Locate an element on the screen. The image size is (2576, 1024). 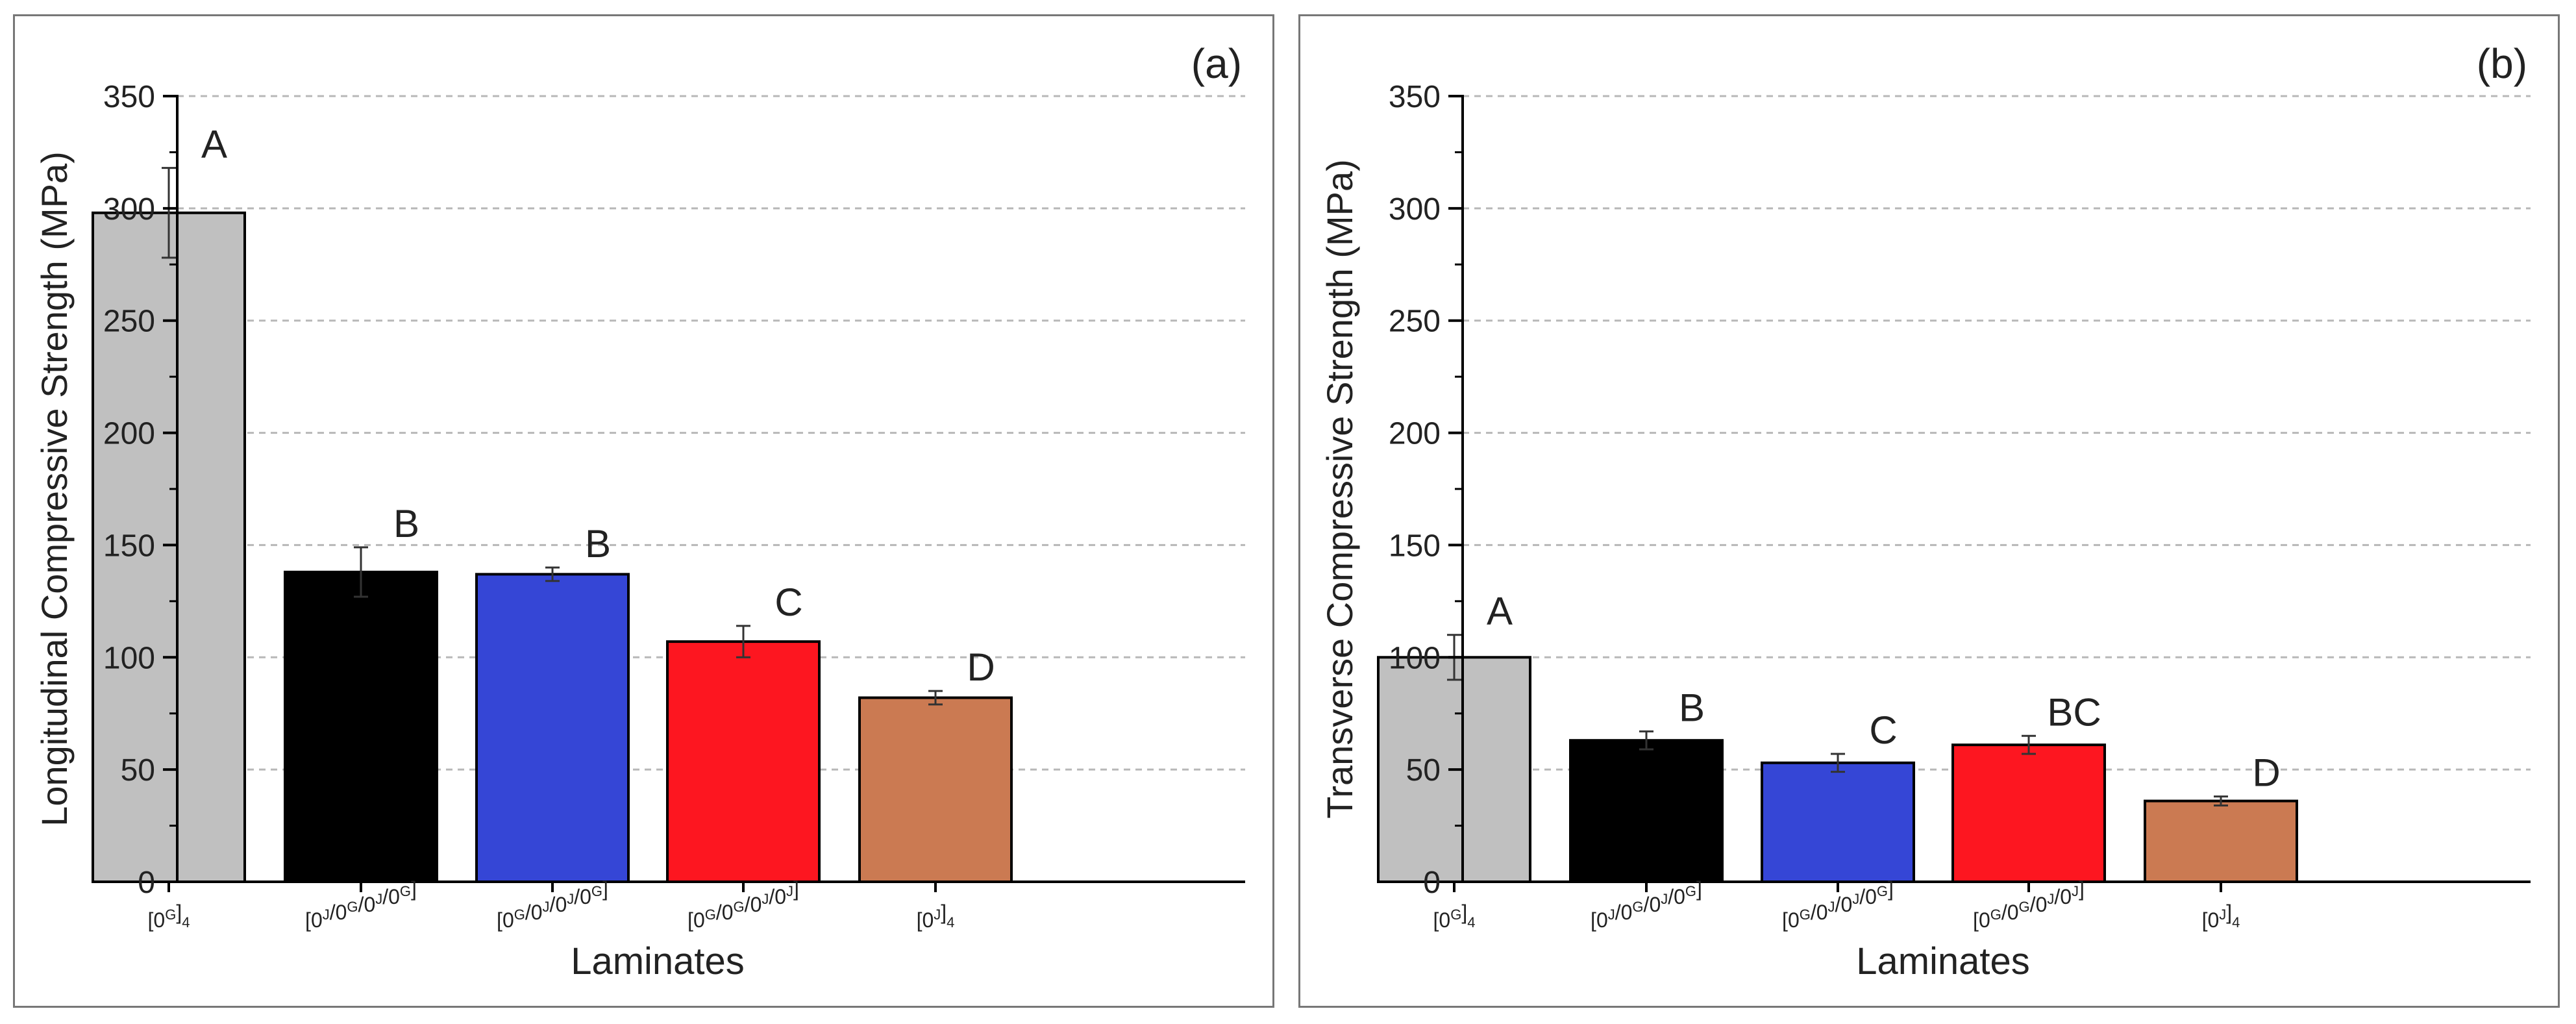
y-tick-label: 50 is located at coordinates (138, 770).